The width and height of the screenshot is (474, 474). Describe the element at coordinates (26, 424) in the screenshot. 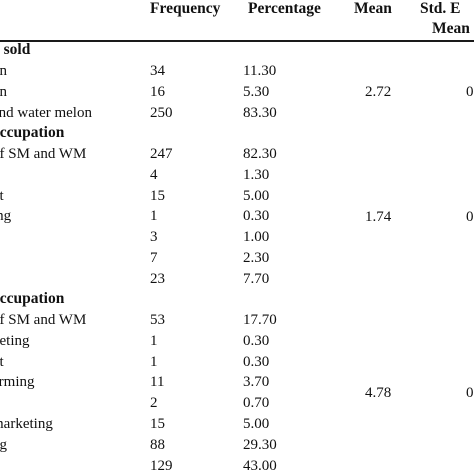

I see `row-label: marketing` at that location.